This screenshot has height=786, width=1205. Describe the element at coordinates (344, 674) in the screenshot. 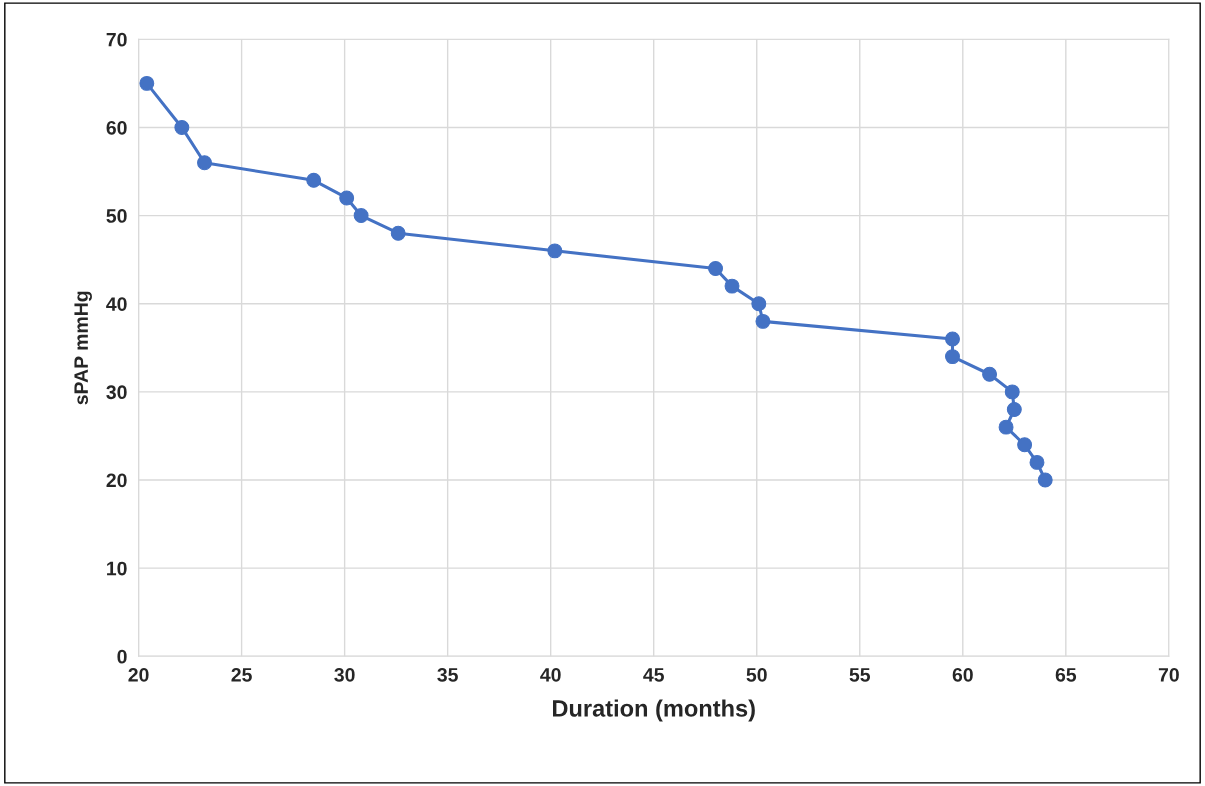

I see `x-tick-label: 30` at that location.